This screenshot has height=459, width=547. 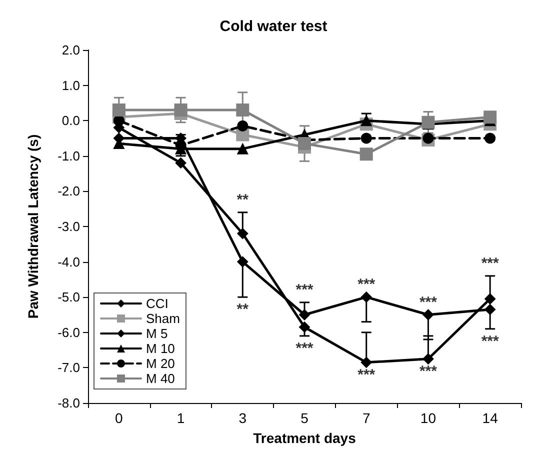 I want to click on legend-label: CCI, so click(x=157, y=303).